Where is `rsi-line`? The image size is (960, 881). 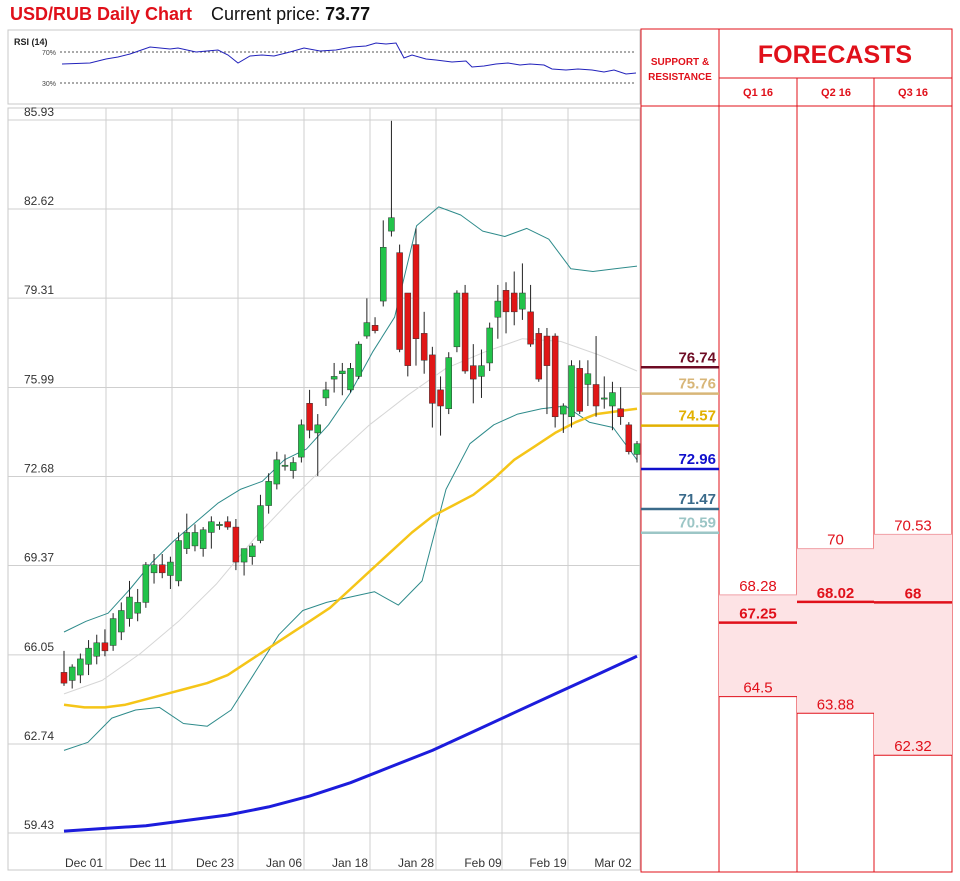
rsi-line is located at coordinates (349, 58).